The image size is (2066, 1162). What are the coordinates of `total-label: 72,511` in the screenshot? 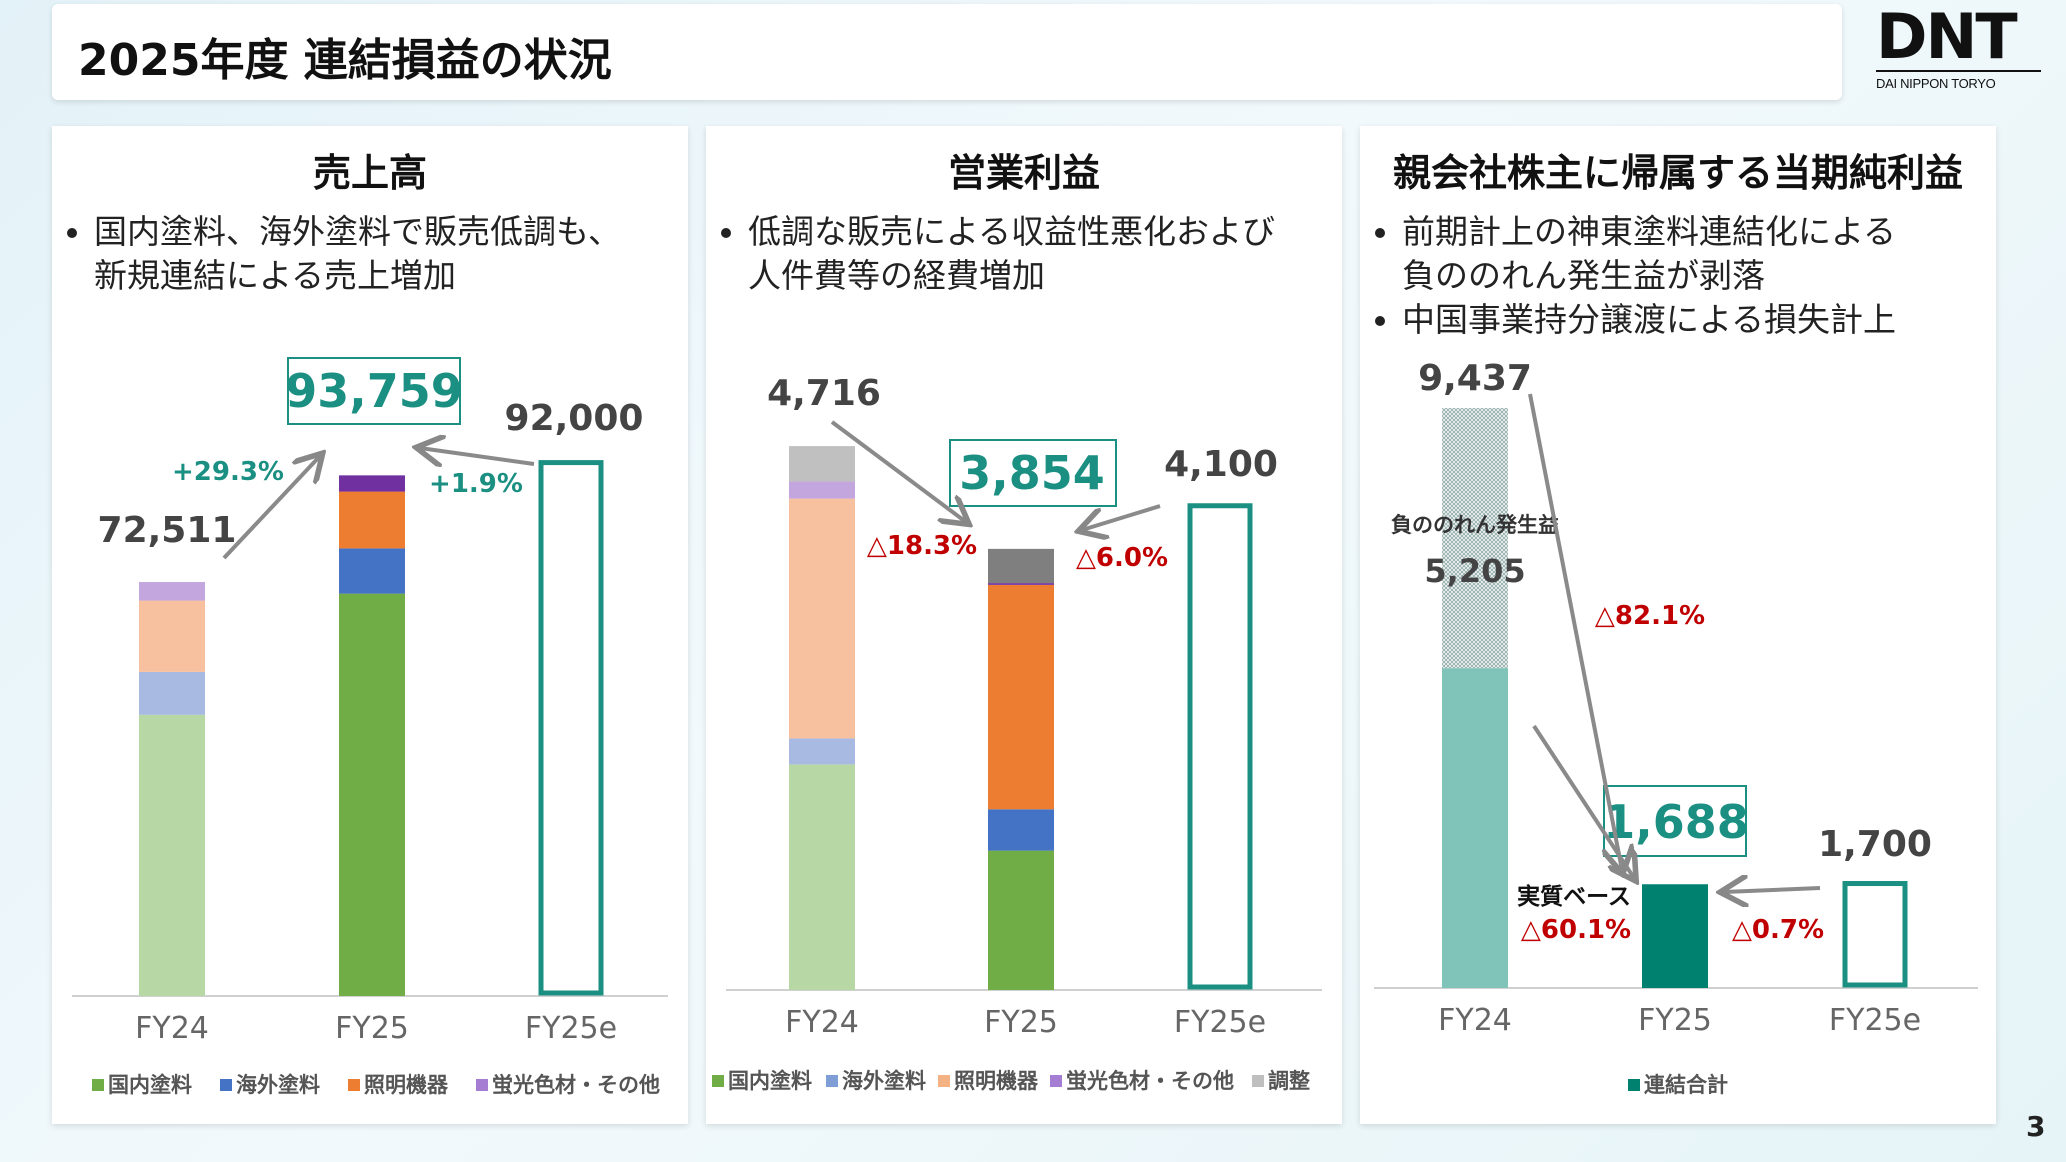 It's located at (167, 530).